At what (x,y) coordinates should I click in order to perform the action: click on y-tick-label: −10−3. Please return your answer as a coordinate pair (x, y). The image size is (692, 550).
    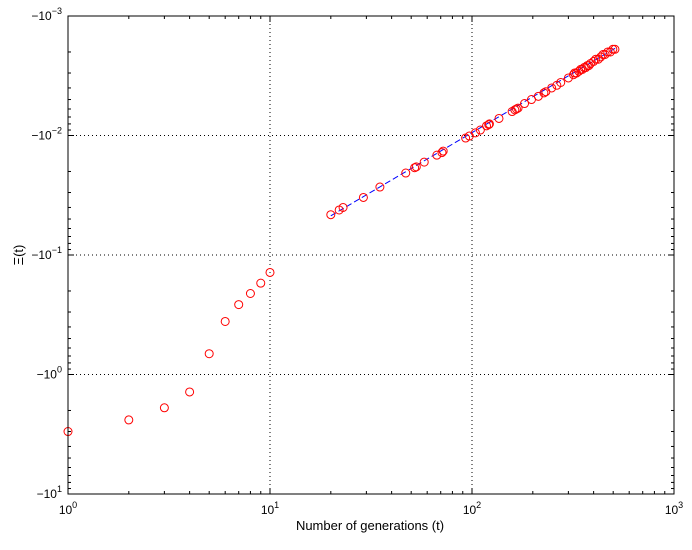
    Looking at the image, I should click on (46, 14).